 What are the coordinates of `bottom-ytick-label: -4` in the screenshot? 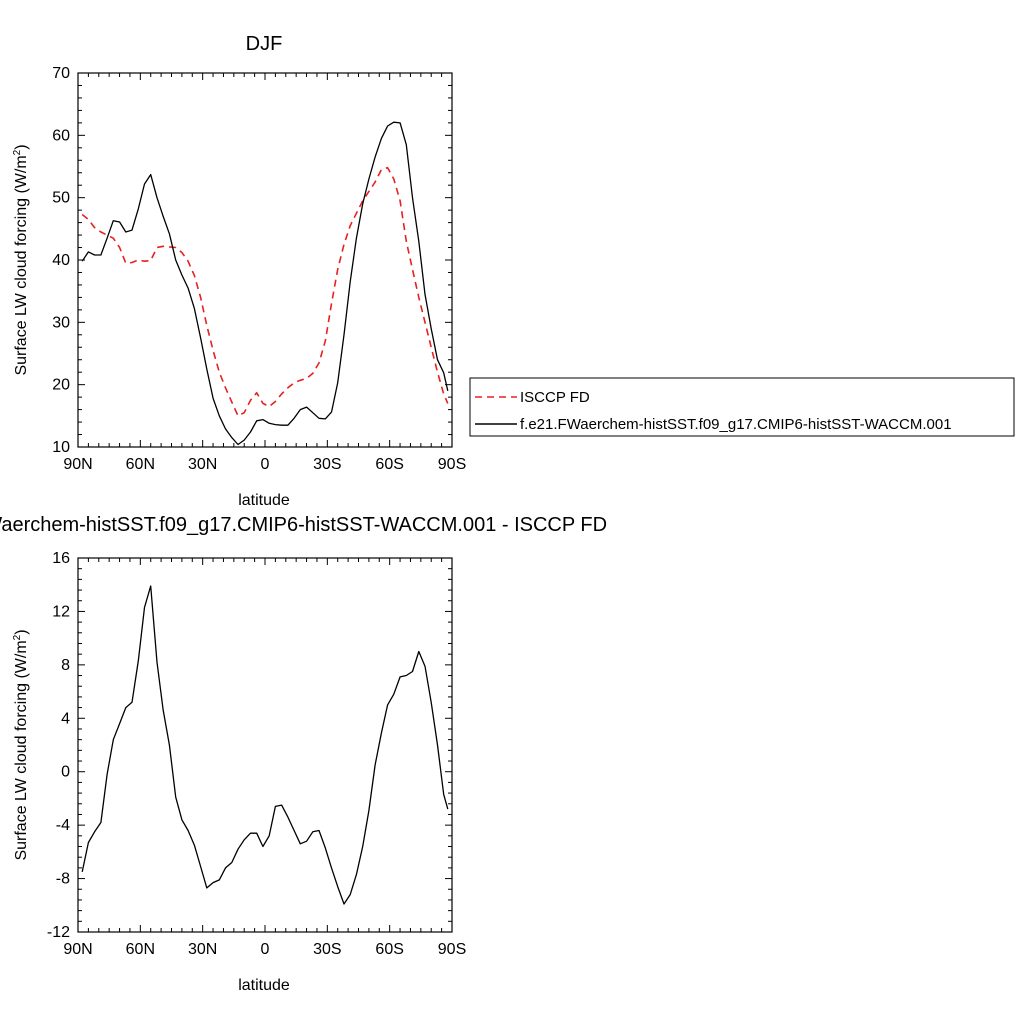 It's located at (63, 825).